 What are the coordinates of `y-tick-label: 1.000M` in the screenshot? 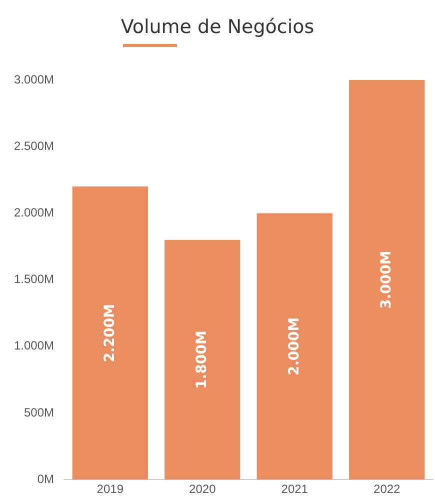 It's located at (34, 345).